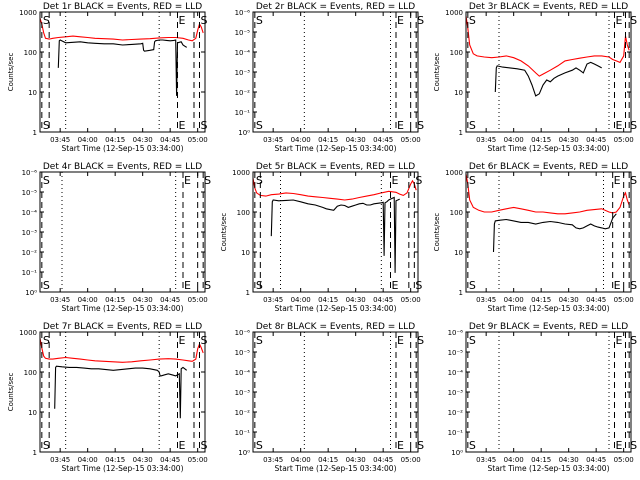  I want to click on panel-title: Det 1r BLACK = Events, RED = LLD, so click(122, 7).